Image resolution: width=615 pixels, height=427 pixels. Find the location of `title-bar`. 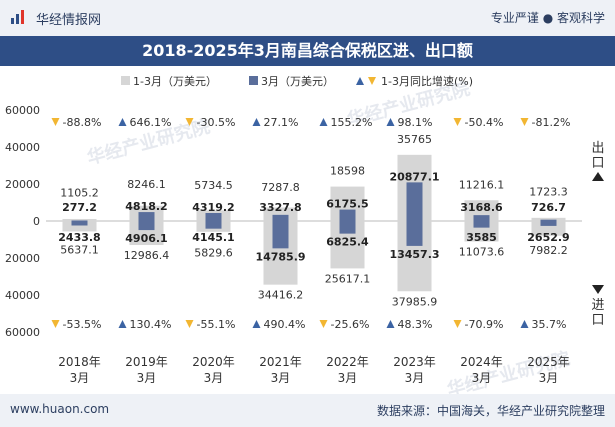

title-bar is located at coordinates (307, 51).